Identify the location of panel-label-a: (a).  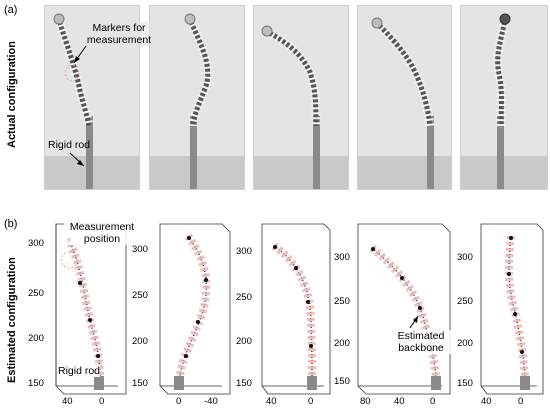
(11, 10).